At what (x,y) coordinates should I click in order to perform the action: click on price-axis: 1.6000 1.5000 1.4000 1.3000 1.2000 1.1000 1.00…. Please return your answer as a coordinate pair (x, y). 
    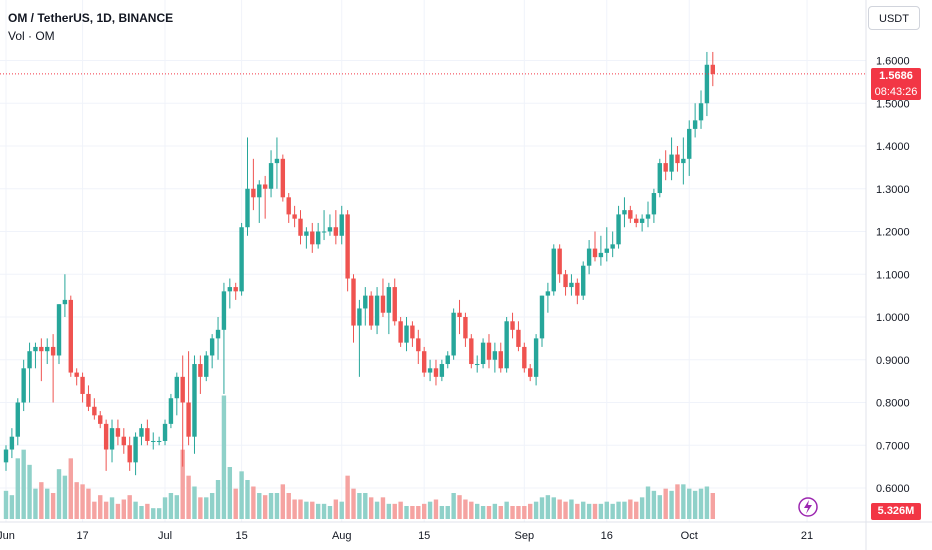
    Looking at the image, I should click on (893, 276).